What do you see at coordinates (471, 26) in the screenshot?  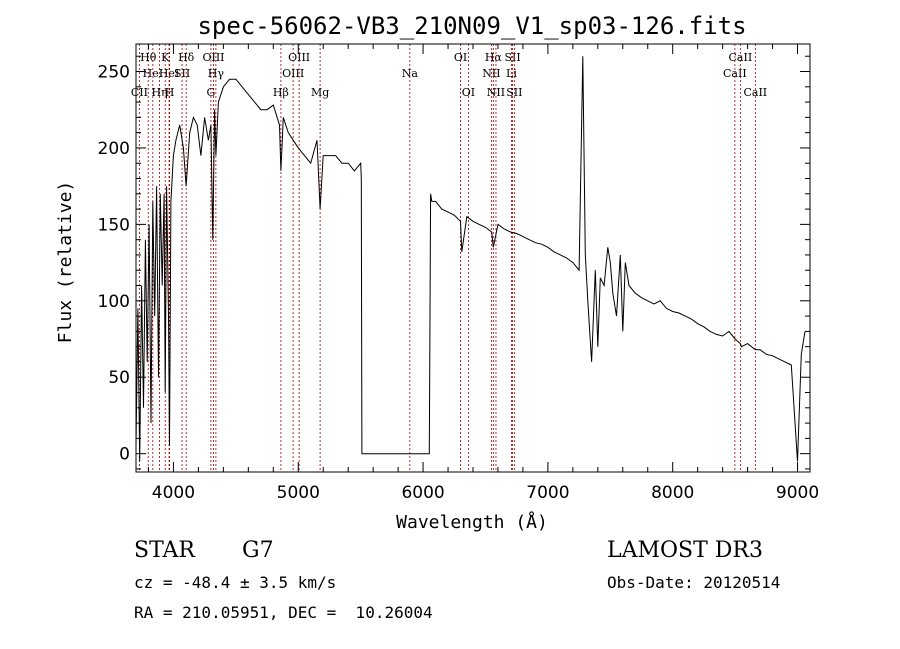 I see `chart-title: spec-56062-VB3_210N09_V1_sp03-126.fits` at bounding box center [471, 26].